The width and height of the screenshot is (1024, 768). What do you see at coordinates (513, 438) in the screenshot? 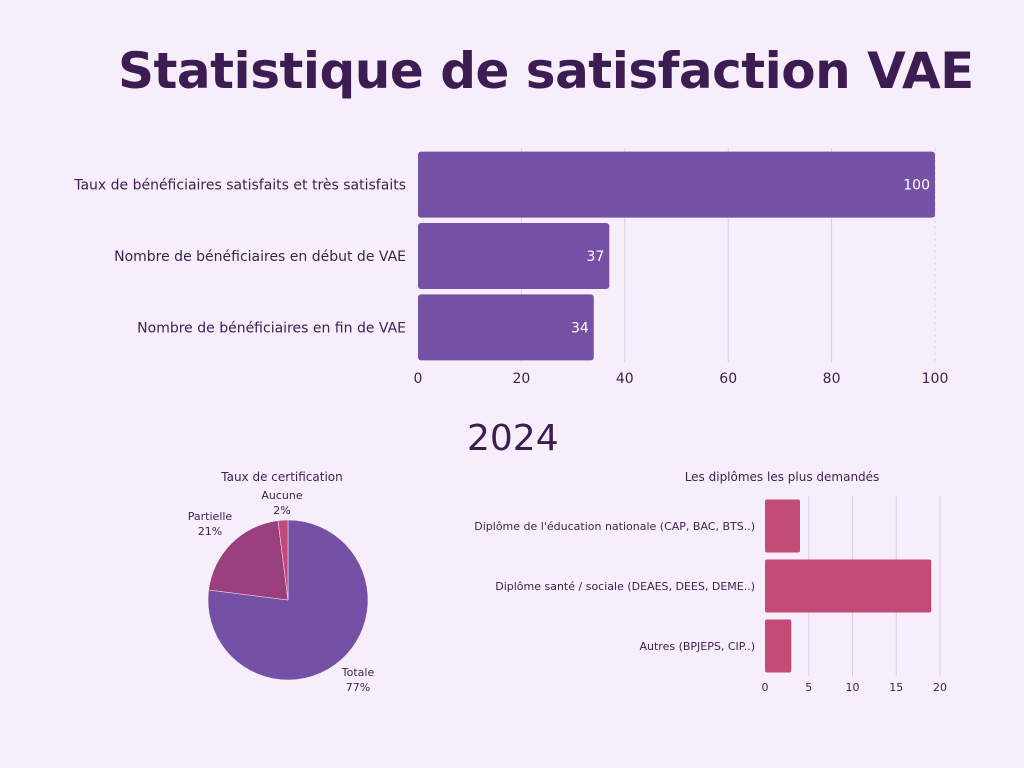
I see `year-heading: 2024` at bounding box center [513, 438].